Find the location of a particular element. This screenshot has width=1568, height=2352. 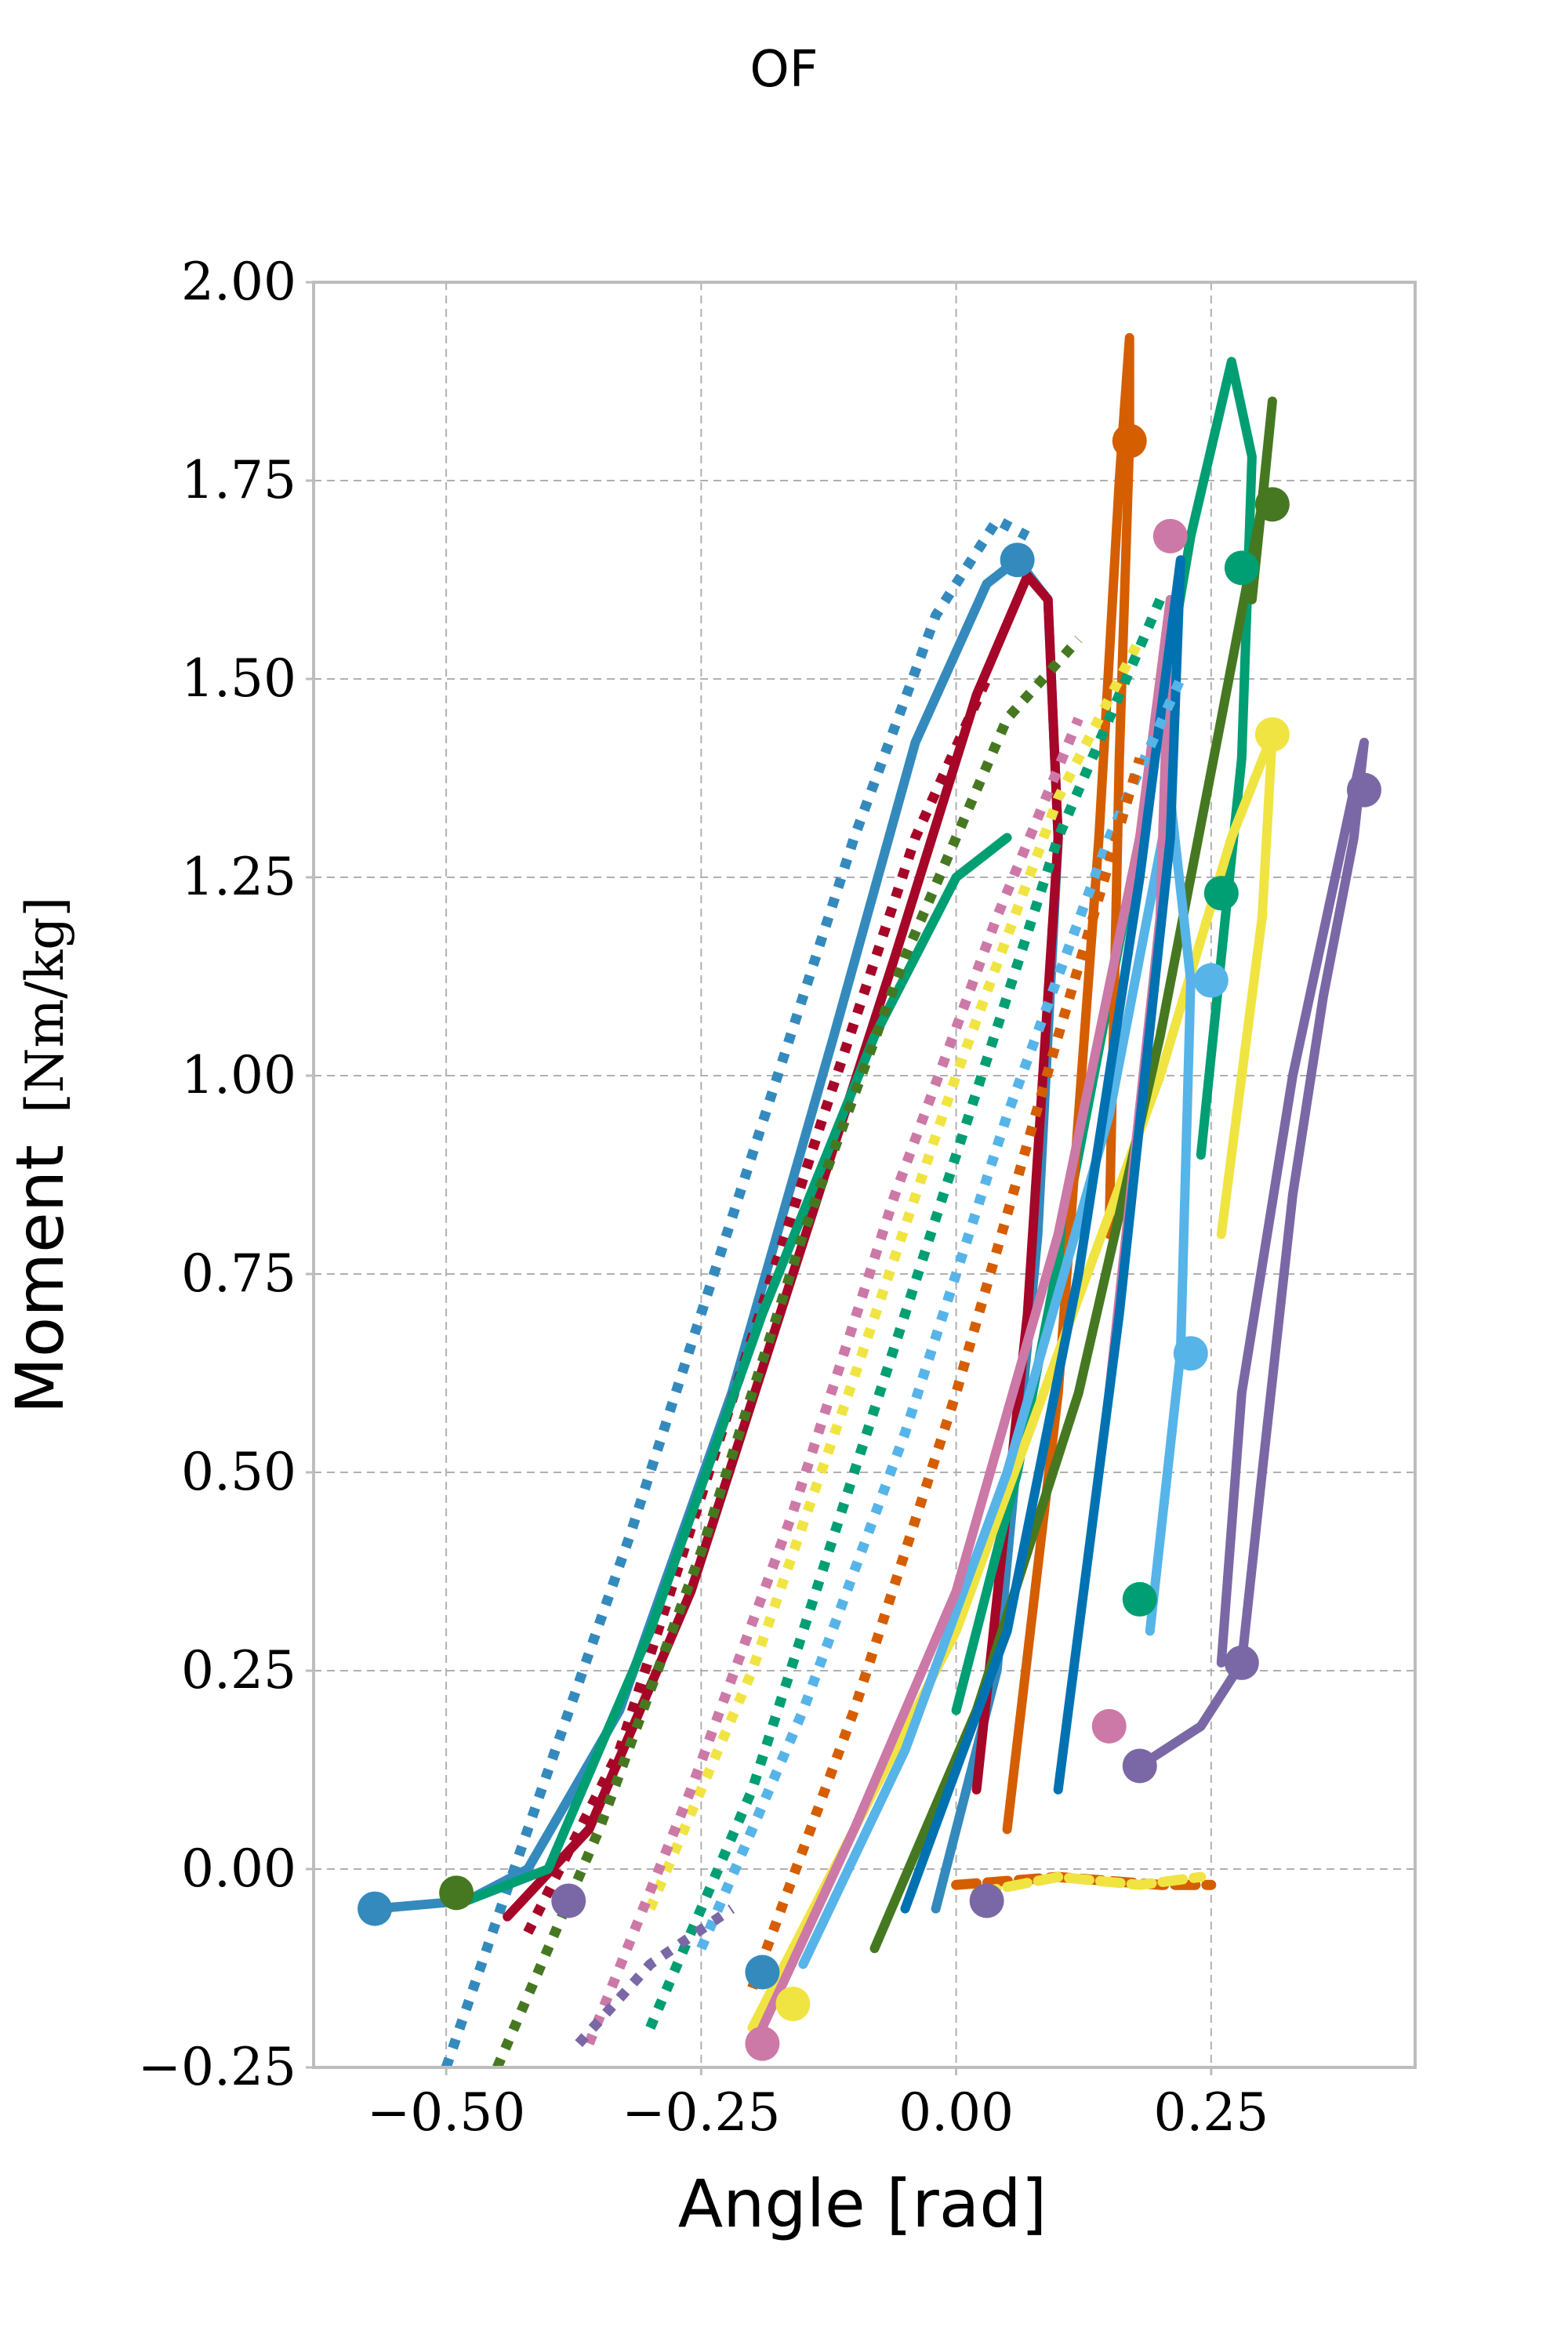

x-axis-title: Angle [rad] is located at coordinates (862, 2203).